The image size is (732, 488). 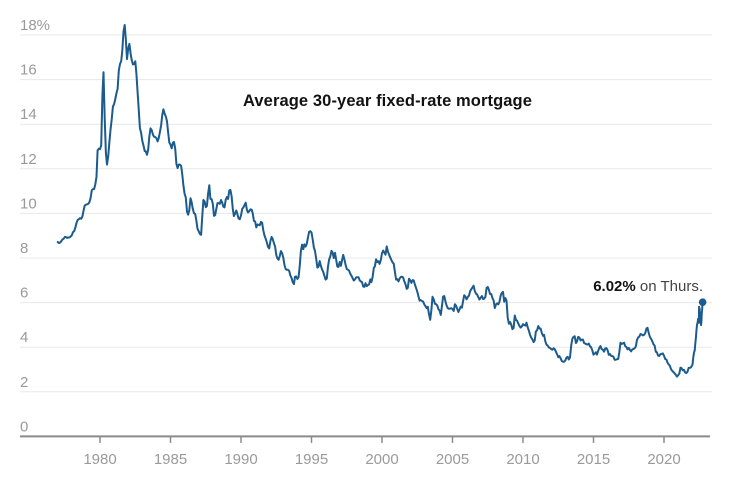 I want to click on last-value-bold: 6.02%, so click(x=614, y=286).